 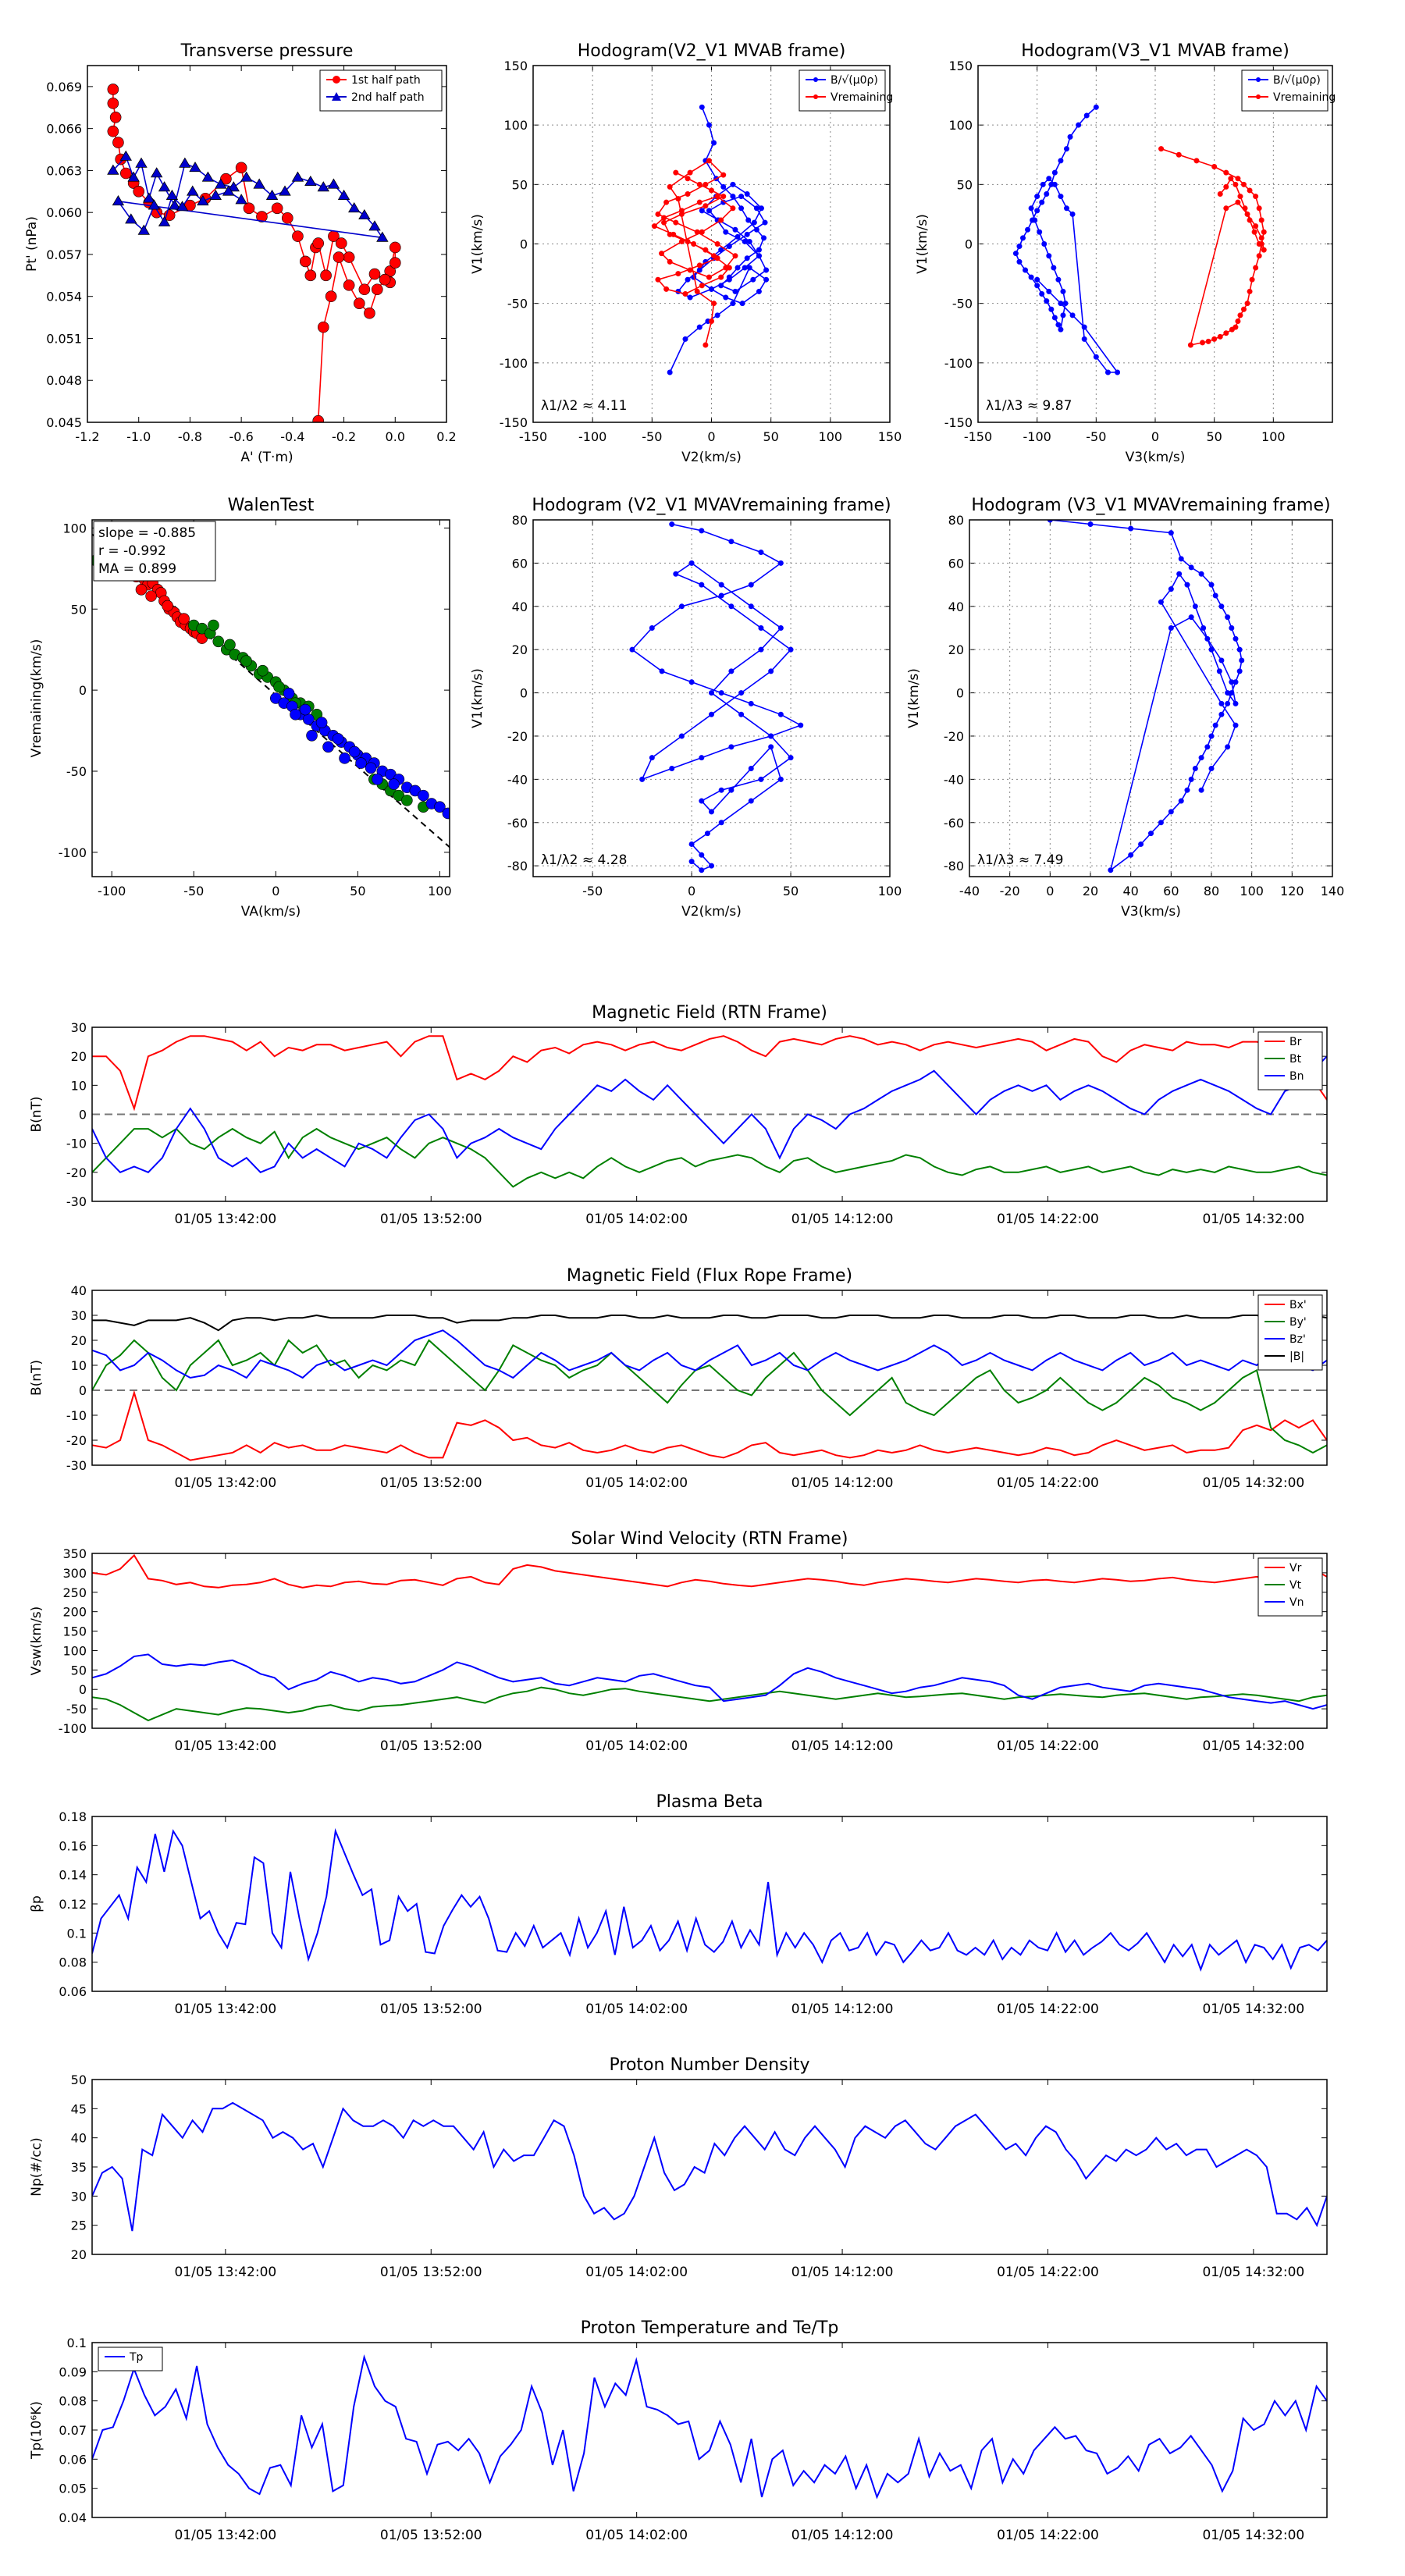 What do you see at coordinates (64, 129) in the screenshot?
I see `y-tick-label: 0.066` at bounding box center [64, 129].